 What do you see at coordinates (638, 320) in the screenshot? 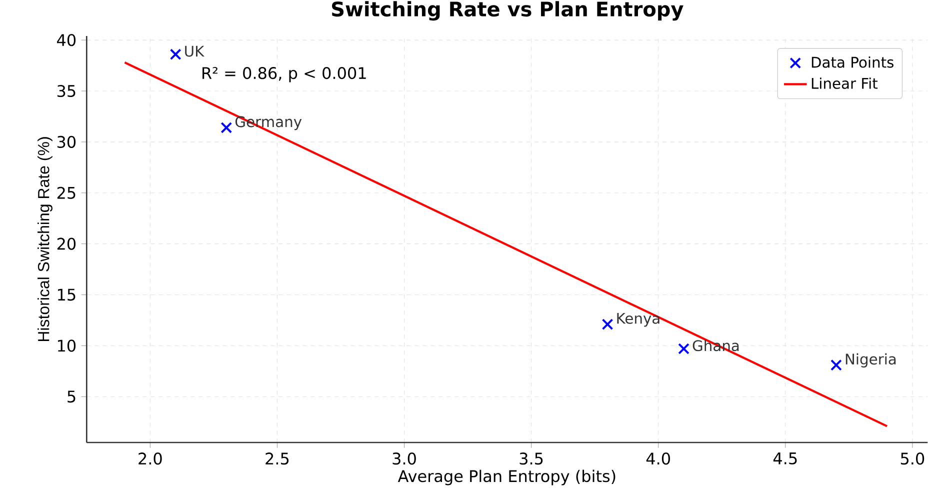
I see `annotation: Kenya` at bounding box center [638, 320].